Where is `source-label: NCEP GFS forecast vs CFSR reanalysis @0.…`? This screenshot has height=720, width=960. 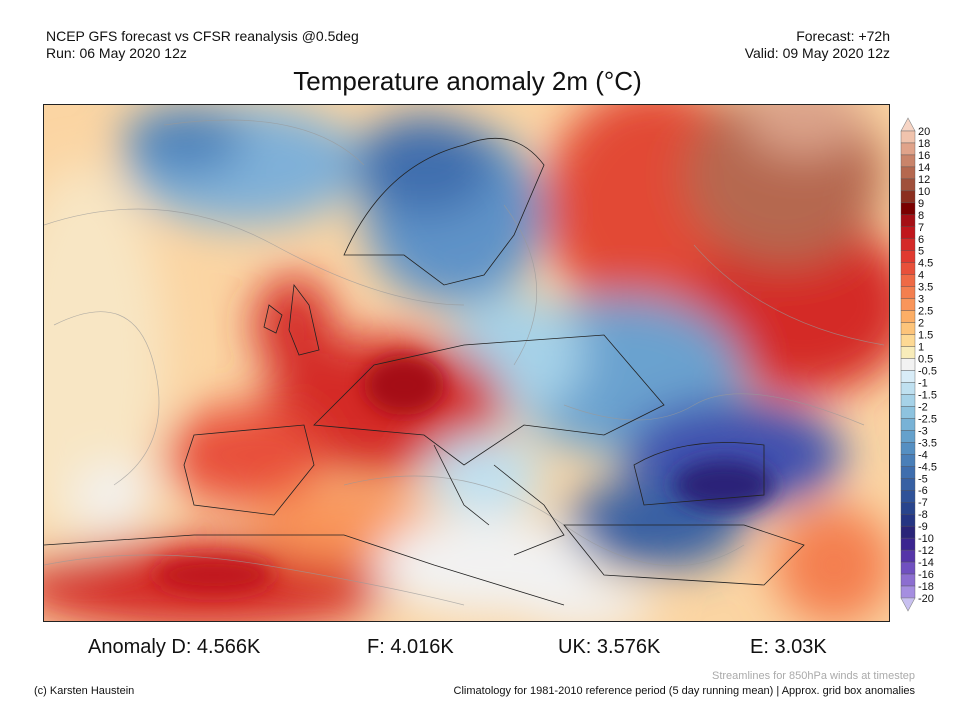 source-label: NCEP GFS forecast vs CFSR reanalysis @0.… is located at coordinates (202, 36).